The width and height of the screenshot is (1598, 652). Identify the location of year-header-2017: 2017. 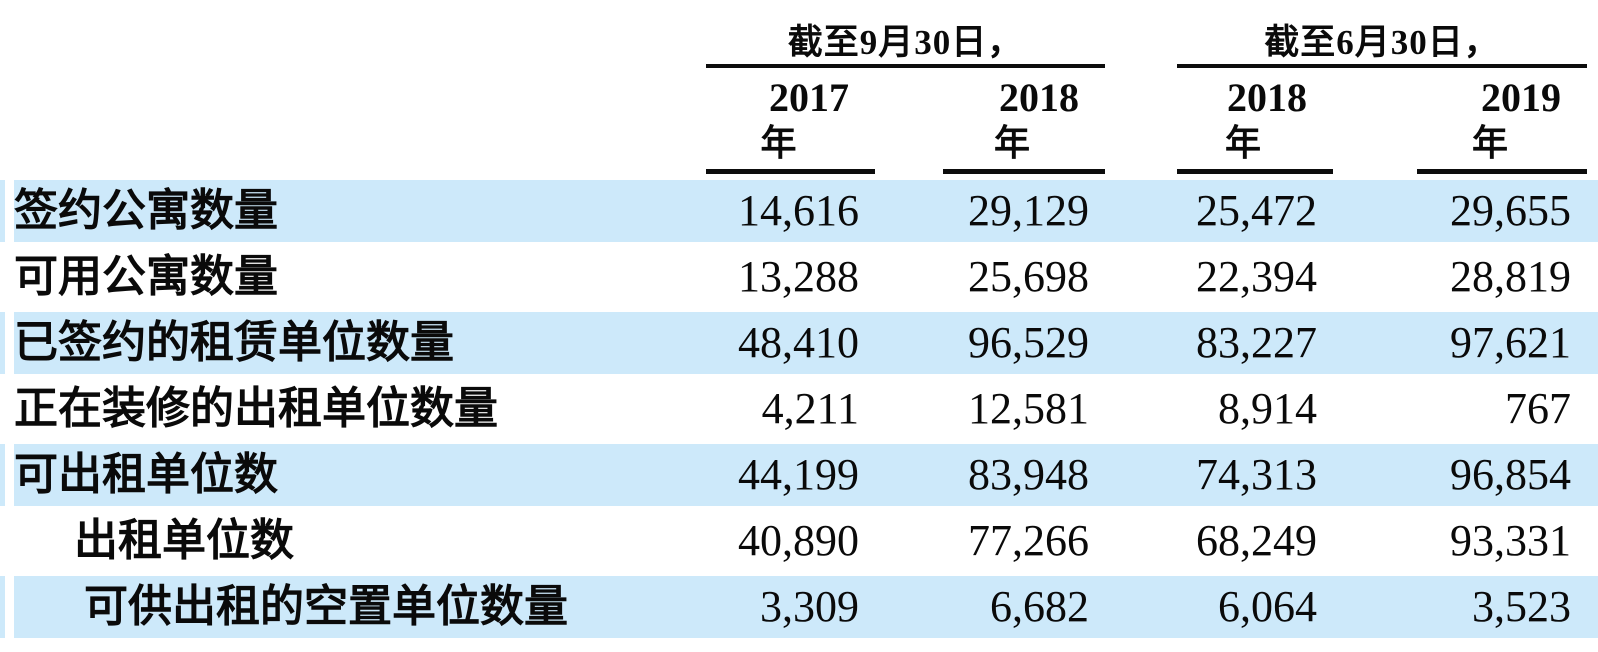
(809, 97).